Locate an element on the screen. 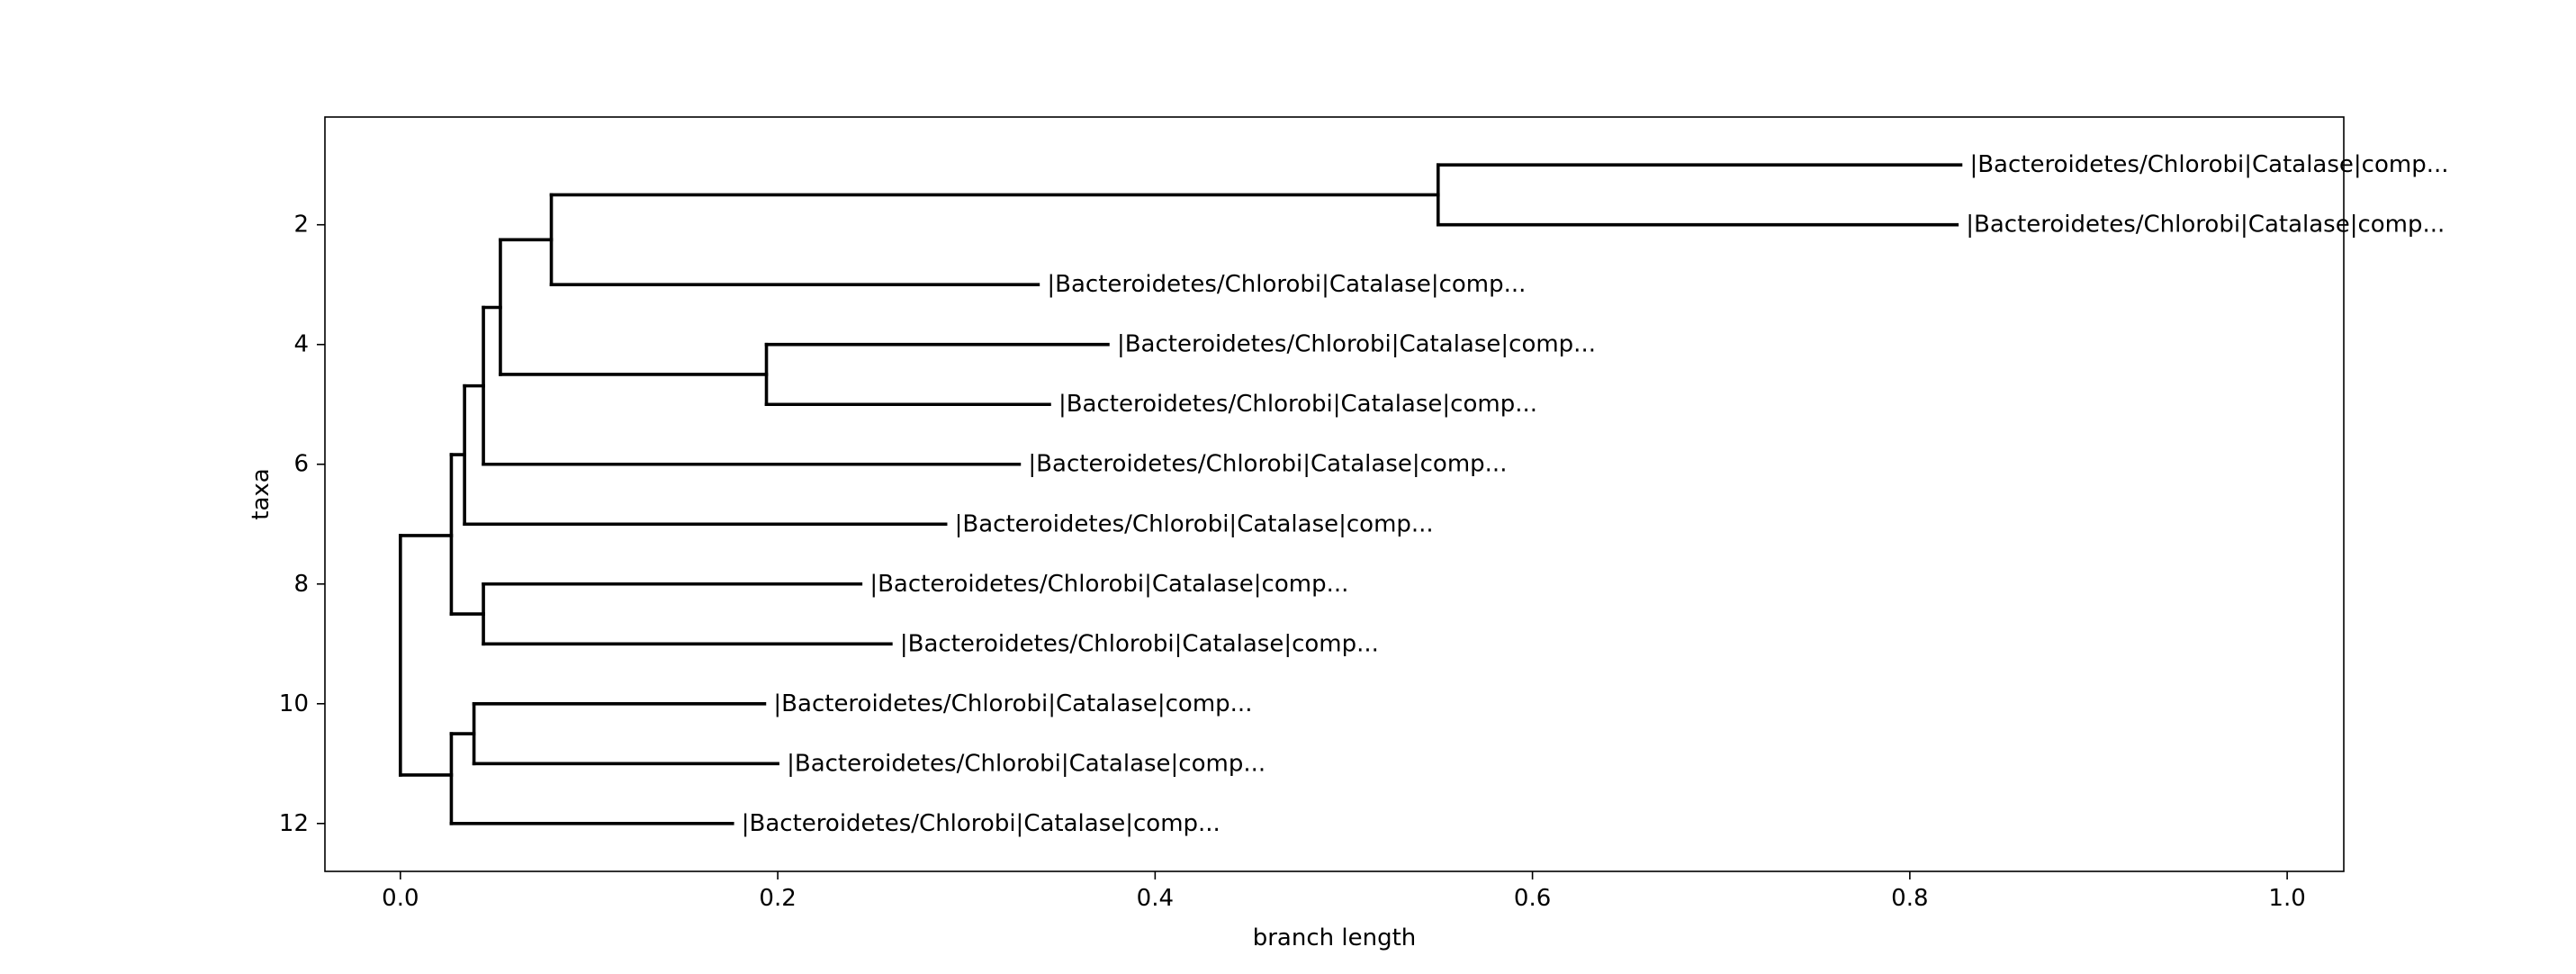  y-tick-label-2: 4 is located at coordinates (301, 344).